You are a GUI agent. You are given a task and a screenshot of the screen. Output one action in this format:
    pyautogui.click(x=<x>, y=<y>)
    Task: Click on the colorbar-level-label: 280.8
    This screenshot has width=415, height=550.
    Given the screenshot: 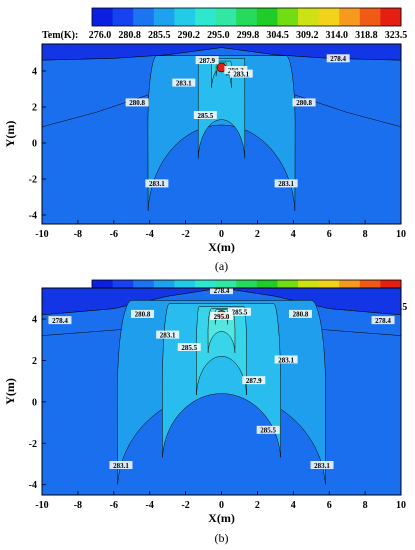 What is the action you would take?
    pyautogui.click(x=129, y=35)
    